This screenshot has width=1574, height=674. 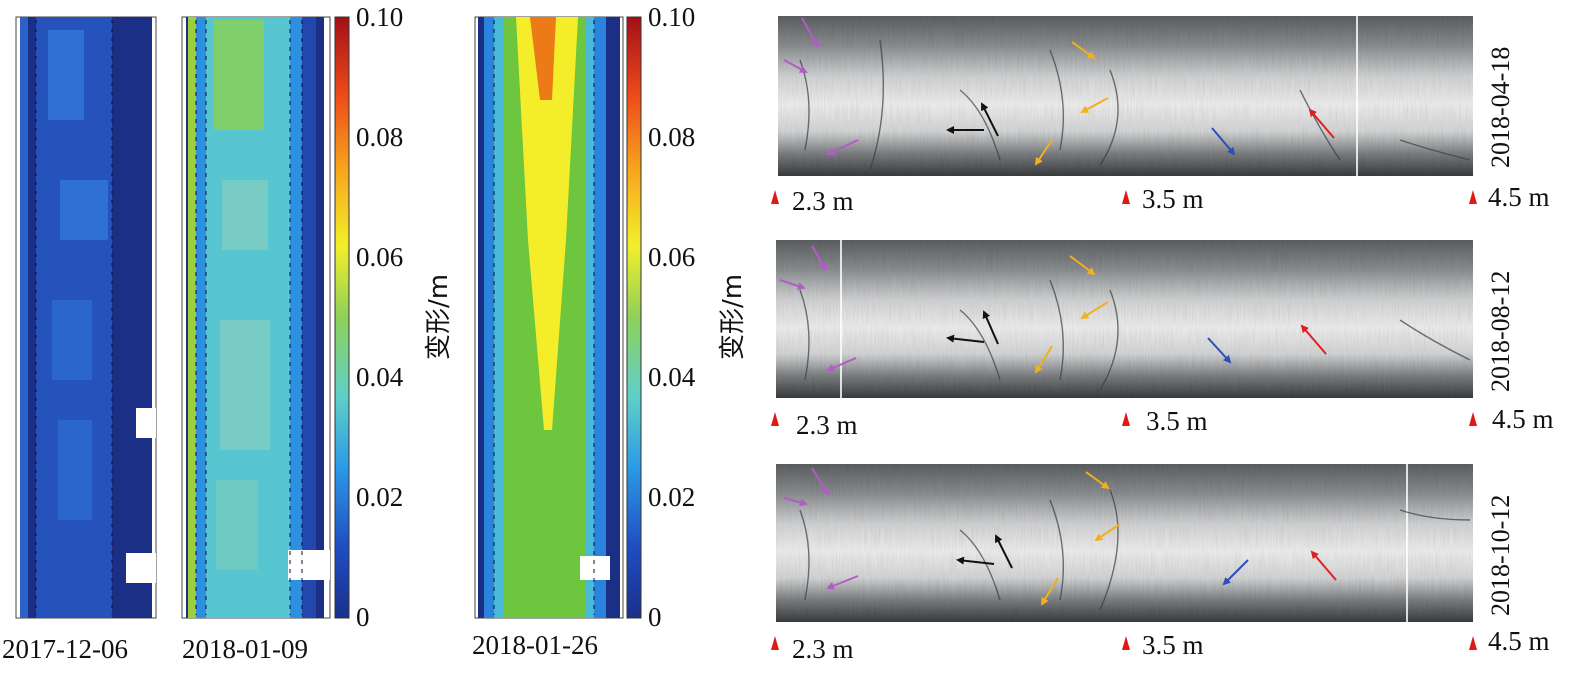 I want to click on strip-date-label: 2018-10-12, so click(x=1500, y=555).